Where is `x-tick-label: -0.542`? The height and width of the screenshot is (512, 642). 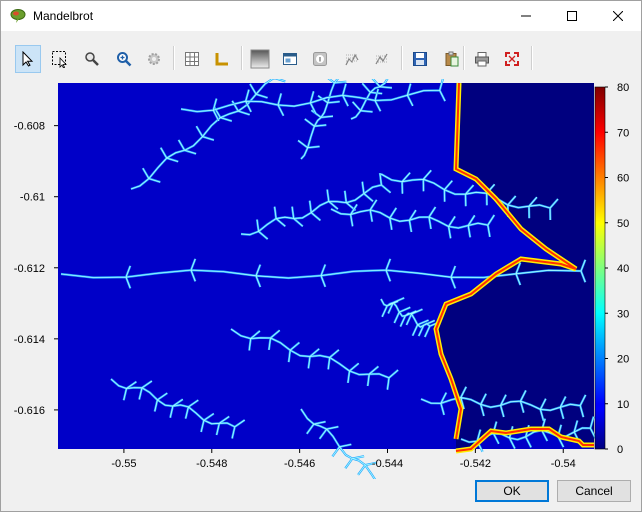 x-tick-label: -0.542 is located at coordinates (475, 464).